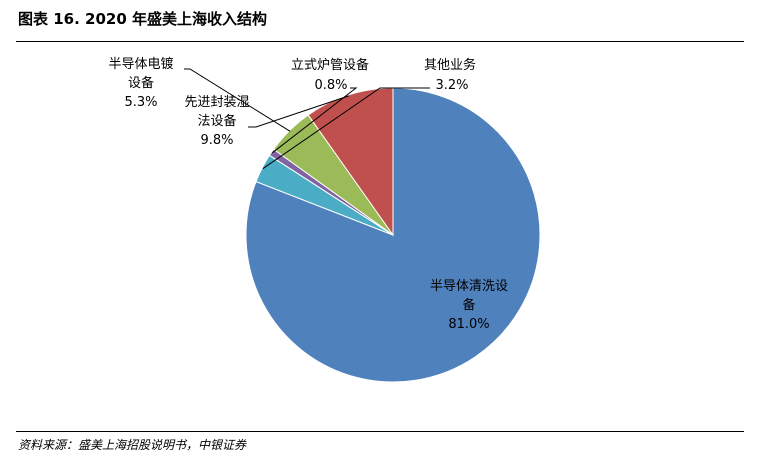  What do you see at coordinates (132, 445) in the screenshot?
I see `source-note: 资料来源：盛美上海招股说明书，中银证券` at bounding box center [132, 445].